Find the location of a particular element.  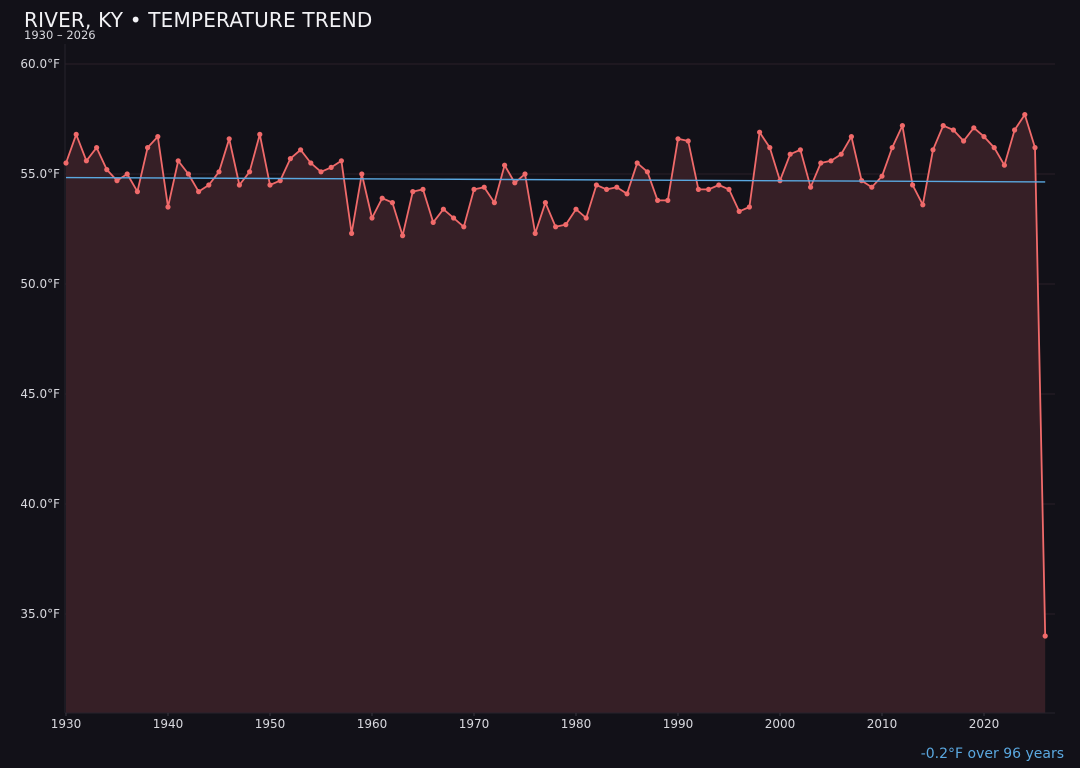

y-tick-label: 50.0°F is located at coordinates (40, 284).